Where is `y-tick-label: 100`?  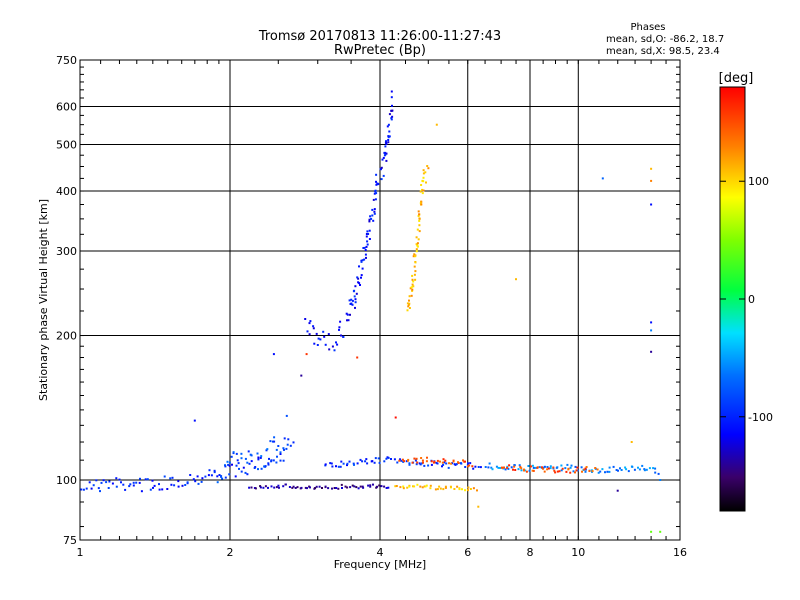
y-tick-label: 100 is located at coordinates (66, 480).